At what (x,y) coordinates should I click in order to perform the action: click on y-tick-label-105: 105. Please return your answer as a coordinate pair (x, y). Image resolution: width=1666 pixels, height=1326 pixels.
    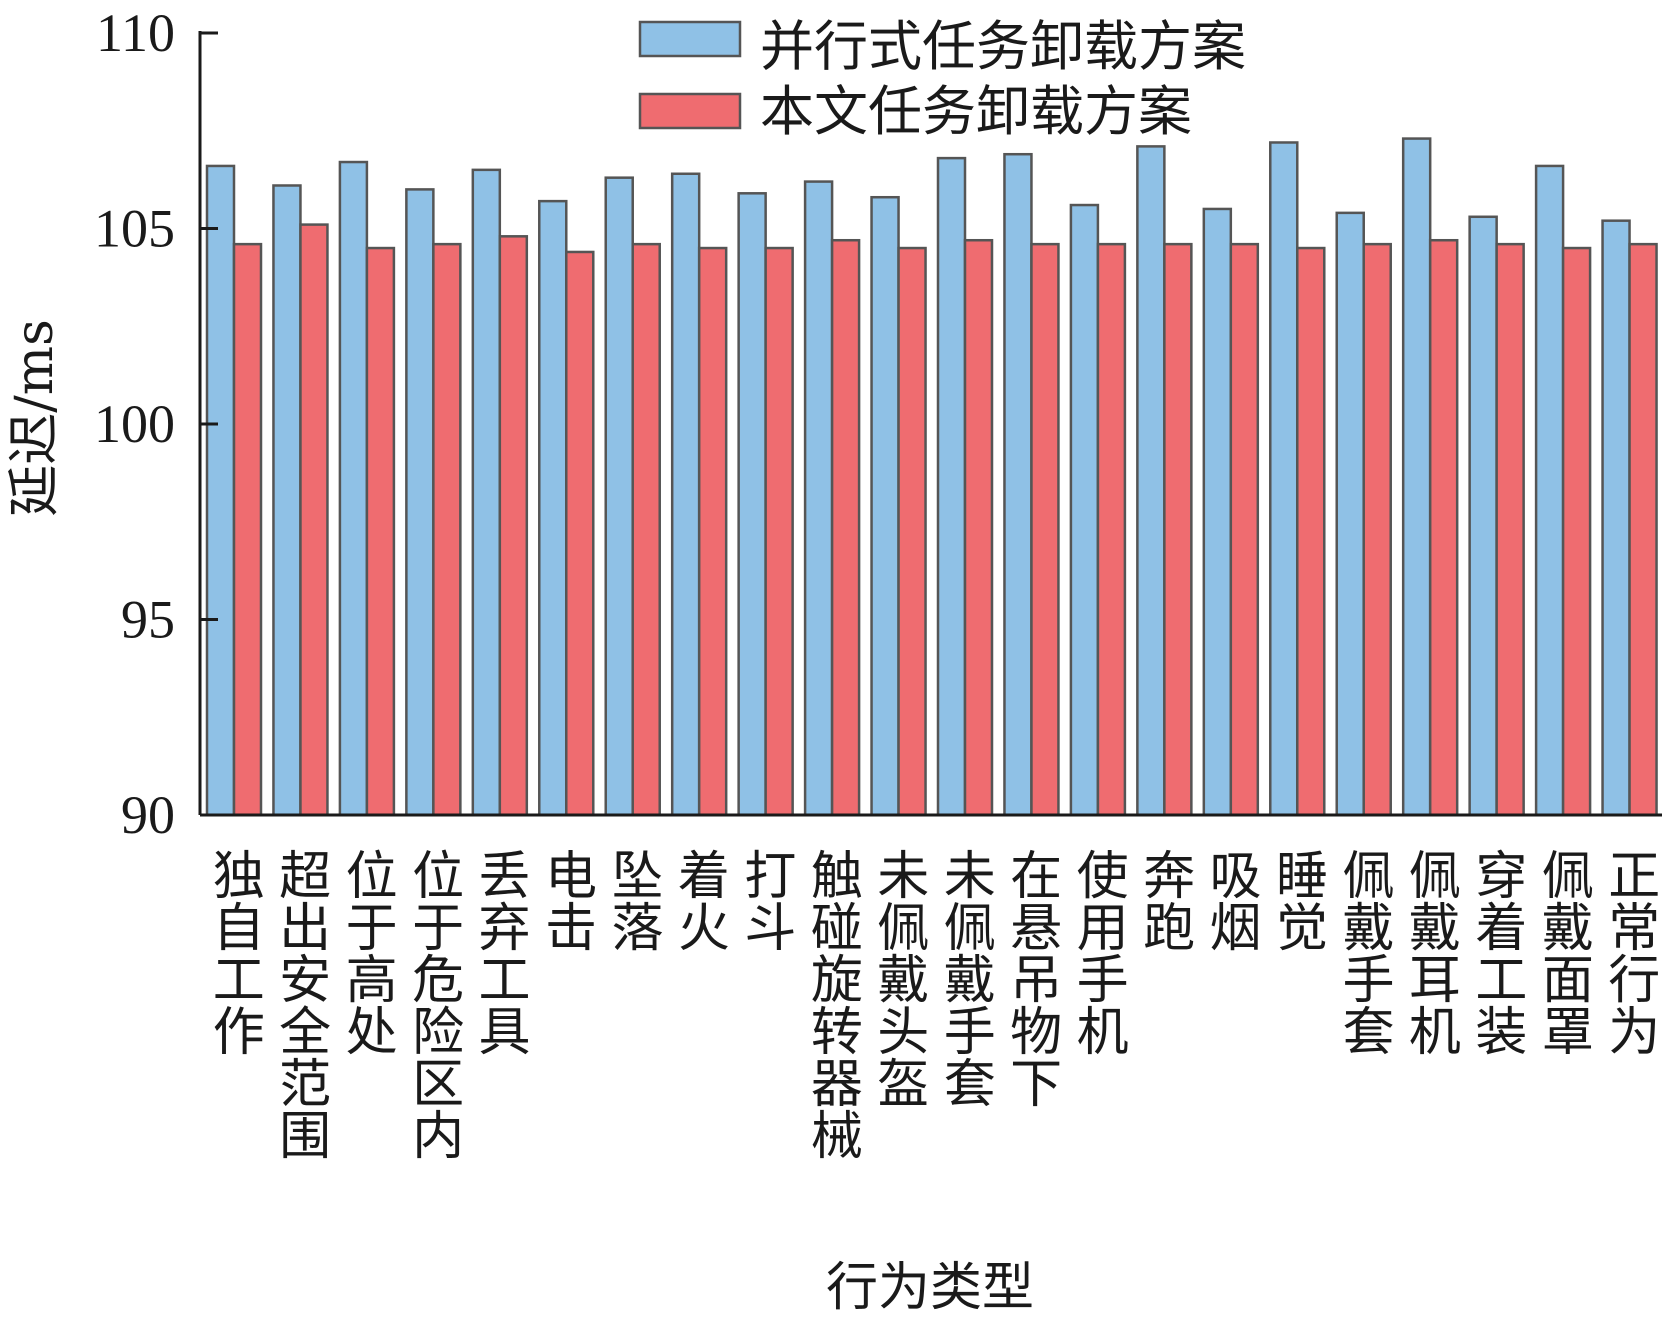
    Looking at the image, I should click on (134, 229).